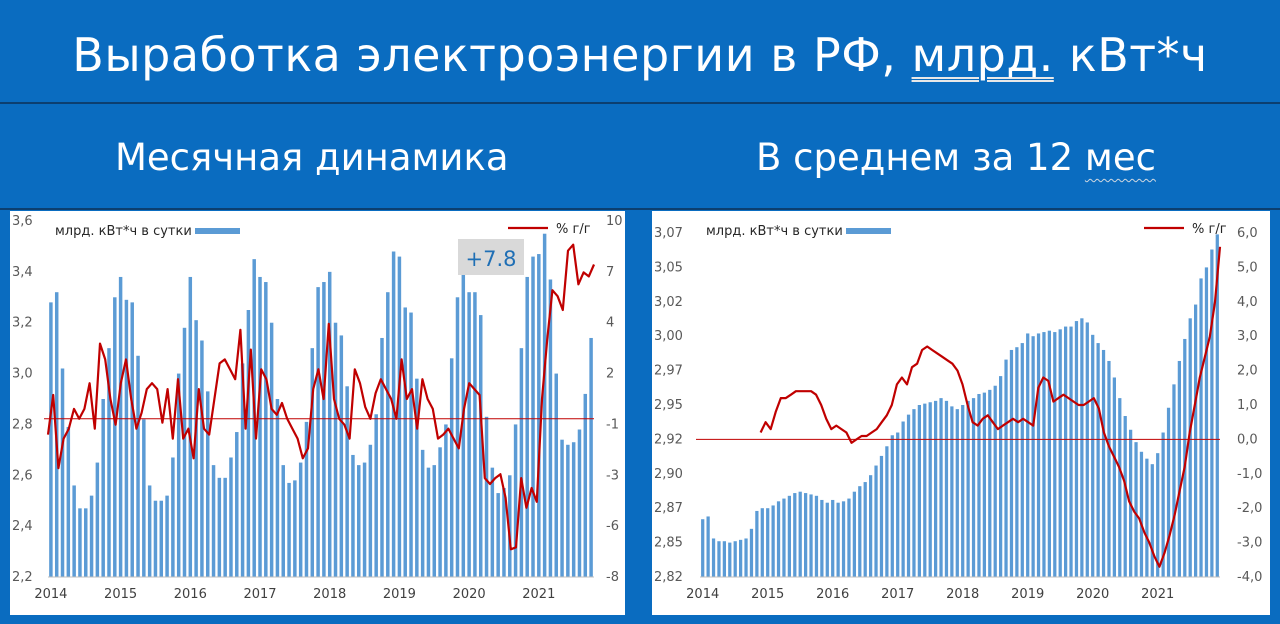 This screenshot has height=624, width=1280. What do you see at coordinates (190, 594) in the screenshot?
I see `monthly-x-tick-label: 2016` at bounding box center [190, 594].